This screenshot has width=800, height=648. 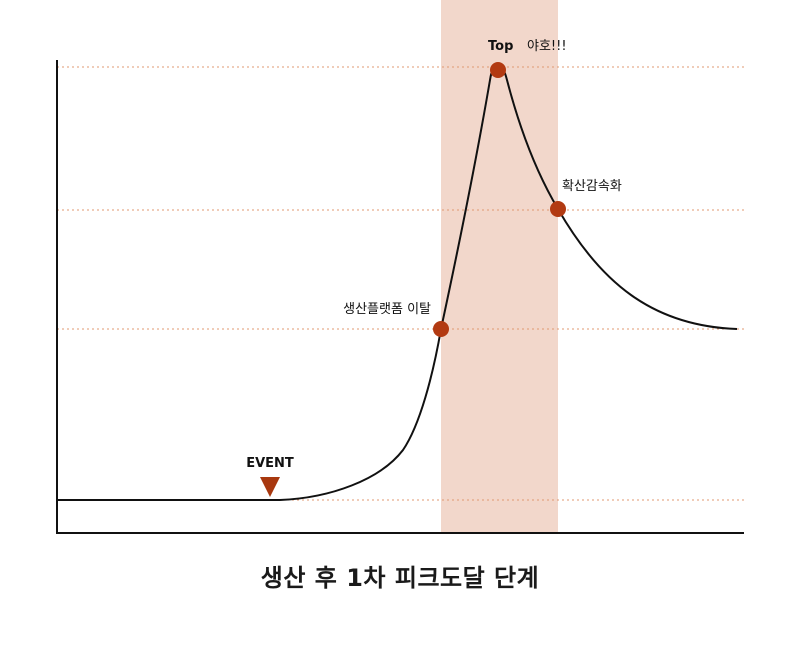 I want to click on diffusion-slowdown-point, so click(x=558, y=209).